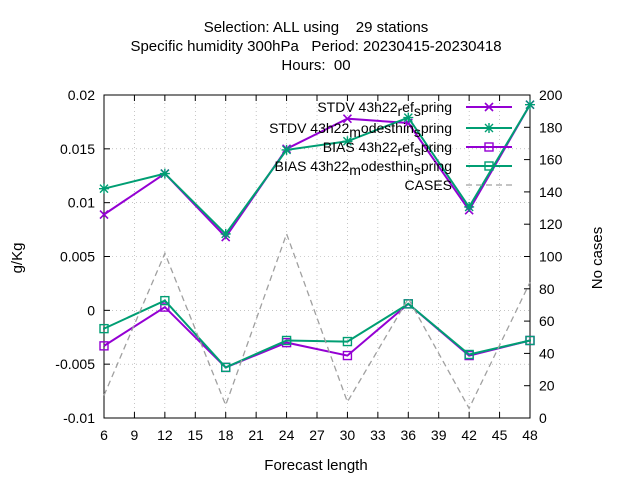 This screenshot has height=480, width=640. Describe the element at coordinates (547, 386) in the screenshot. I see `y2-tick-label: 20` at that location.